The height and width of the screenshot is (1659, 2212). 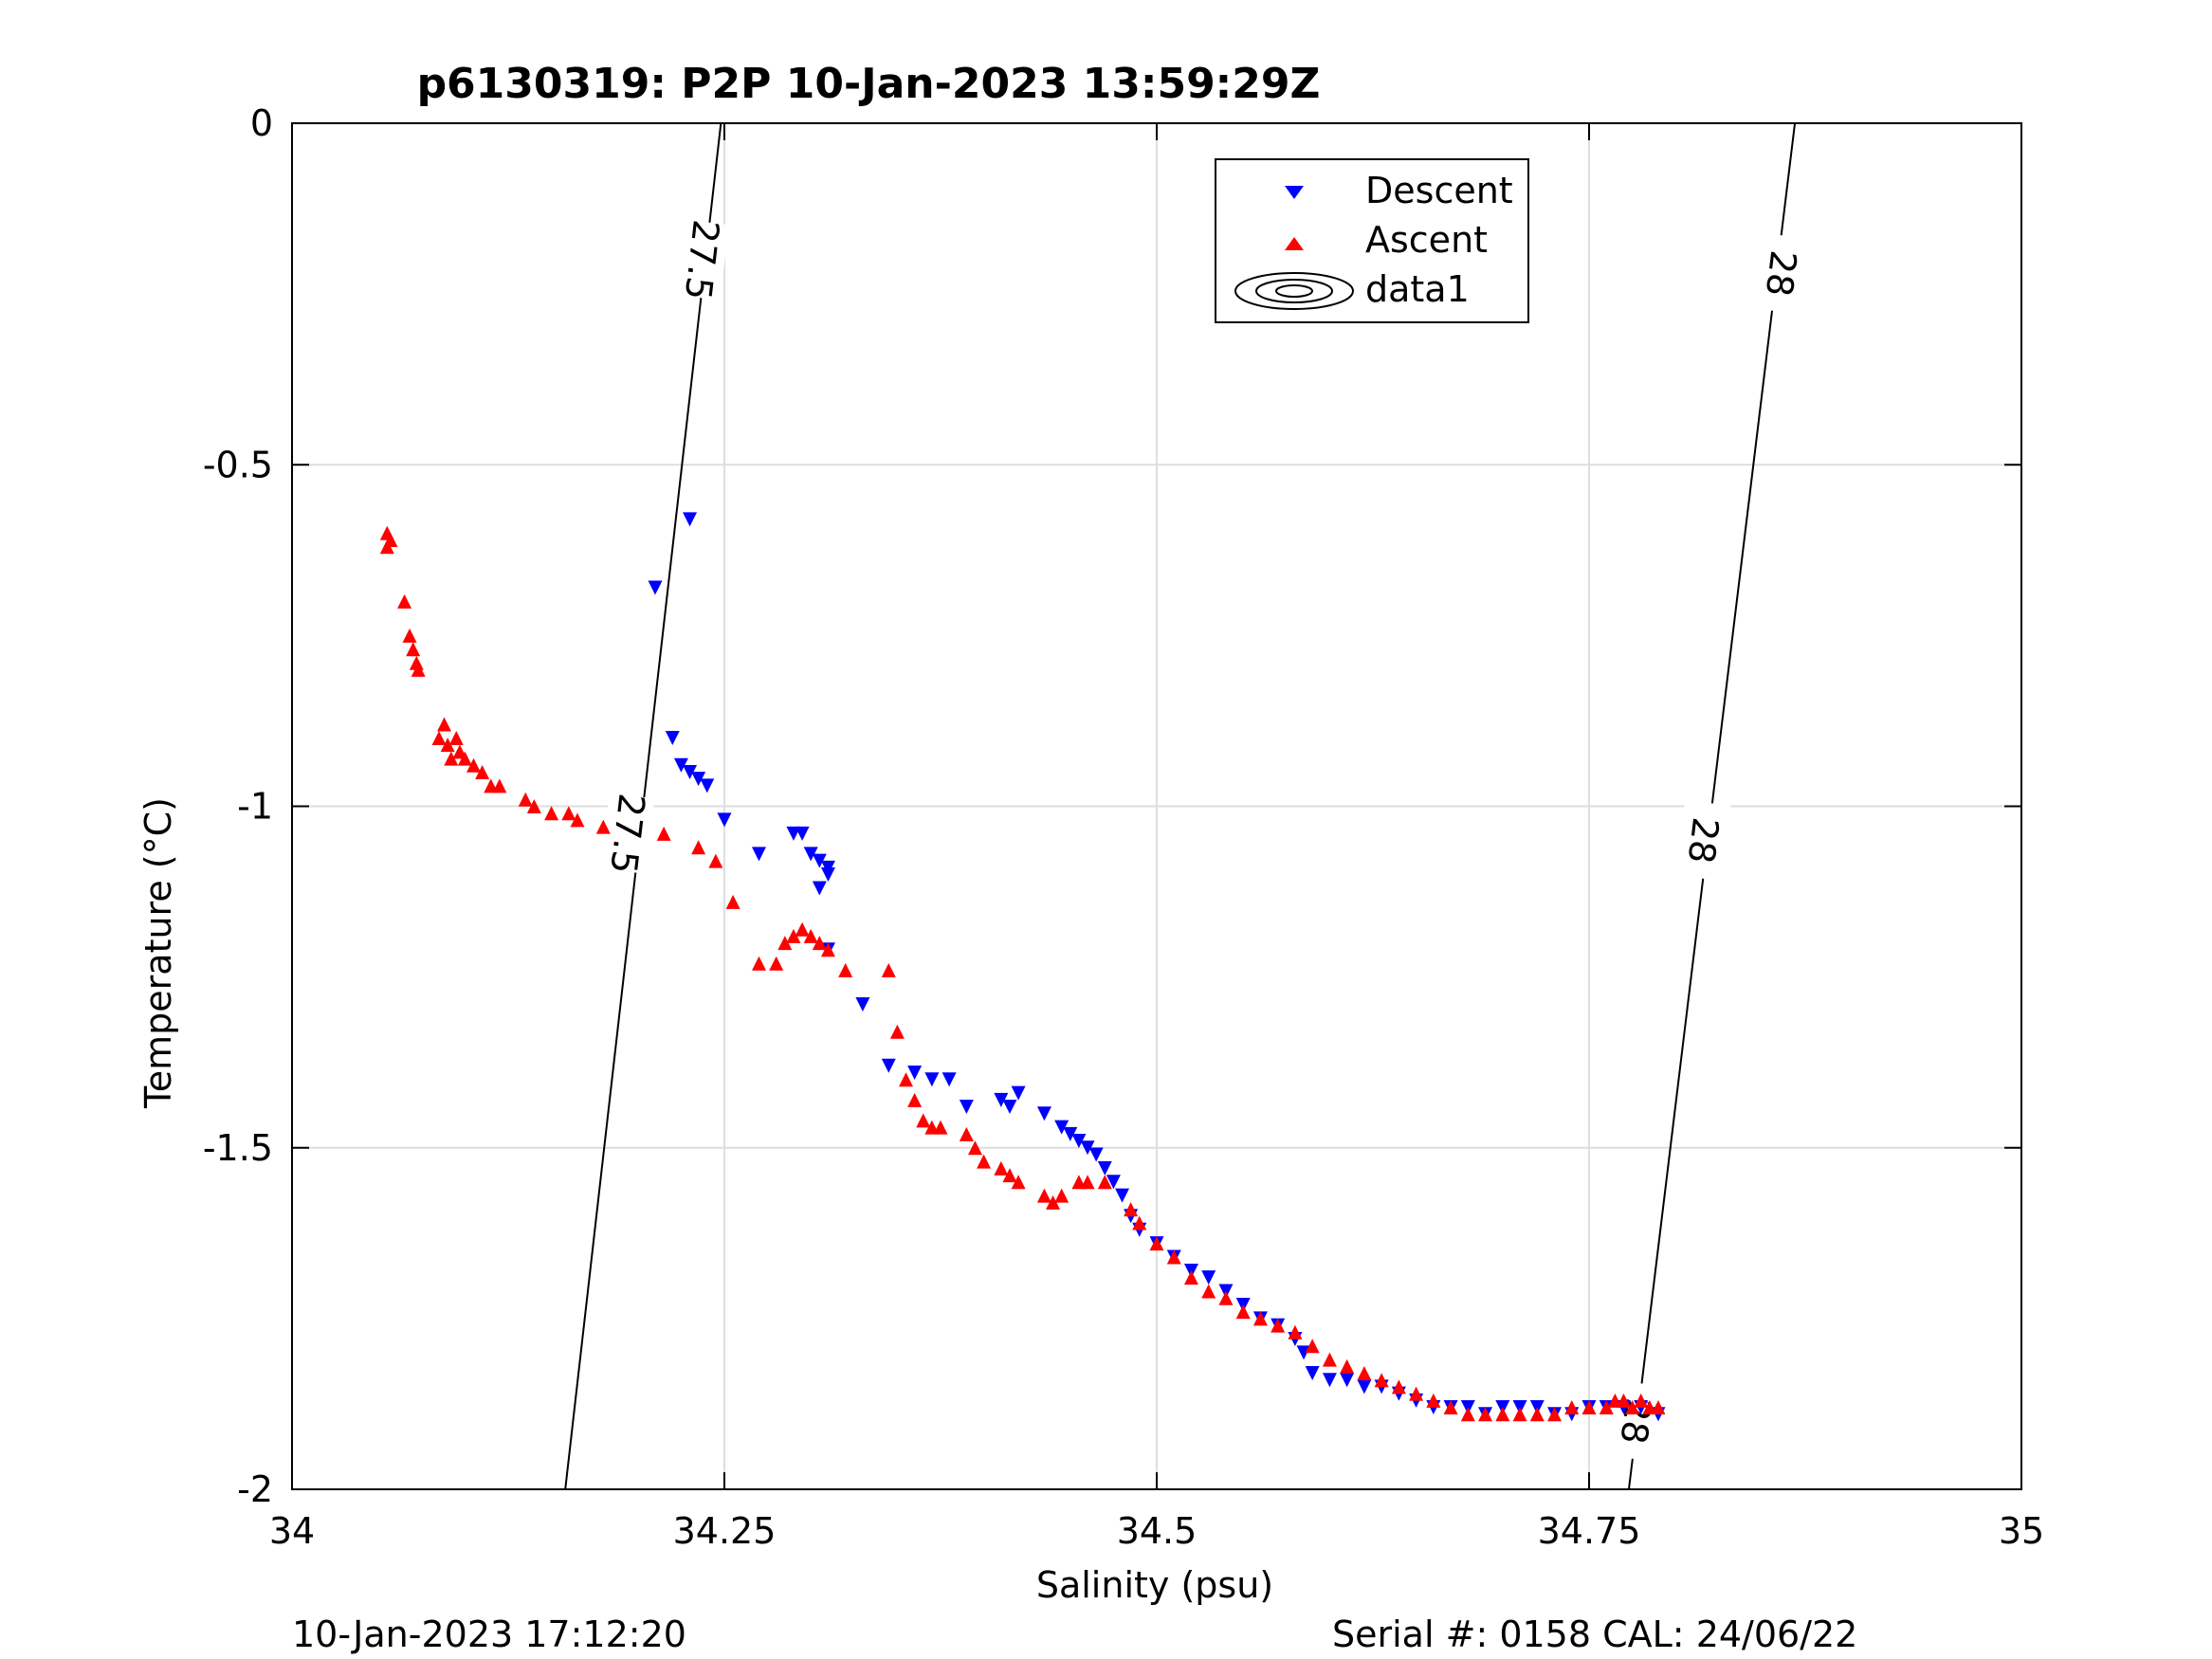 I want to click on y-axis-label: Temperature (°C), so click(x=158, y=953).